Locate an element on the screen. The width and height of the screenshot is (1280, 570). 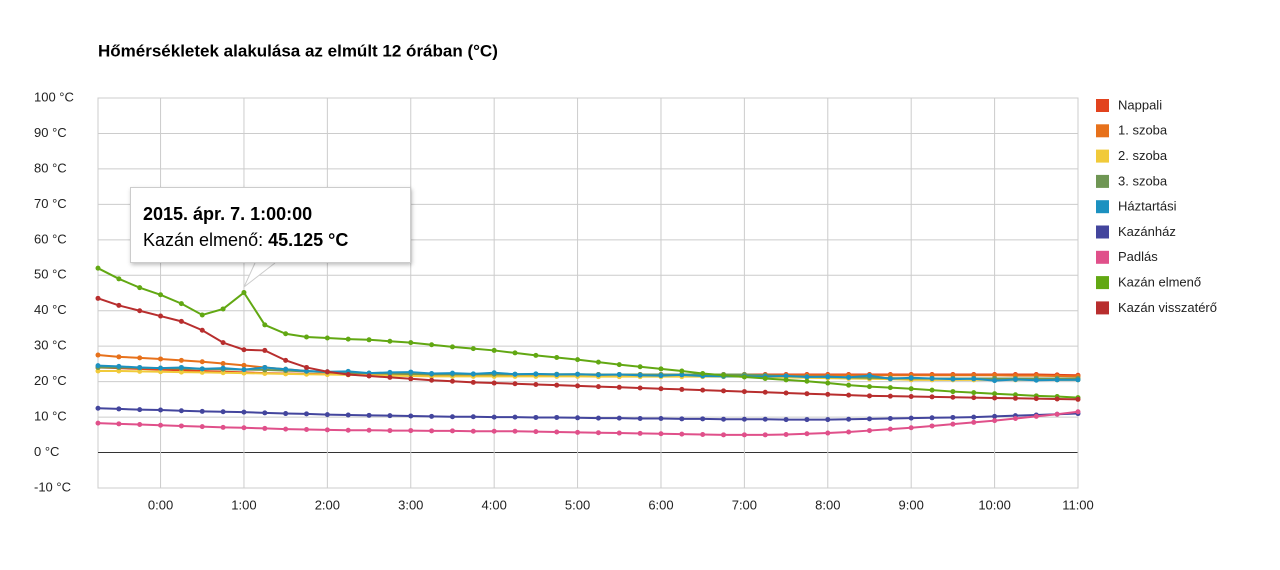
legend-label: 3. szoba is located at coordinates (1143, 180).